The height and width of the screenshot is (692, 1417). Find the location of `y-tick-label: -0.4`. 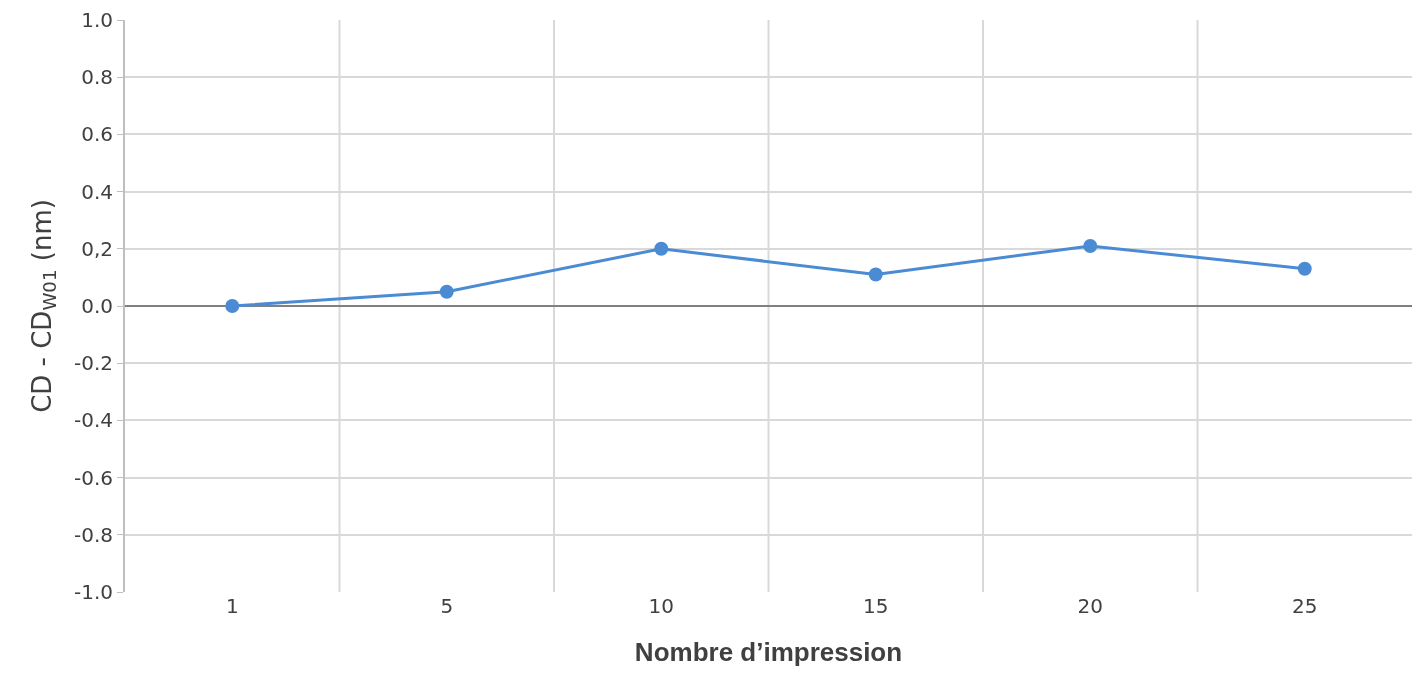

y-tick-label: -0.4 is located at coordinates (93, 420).